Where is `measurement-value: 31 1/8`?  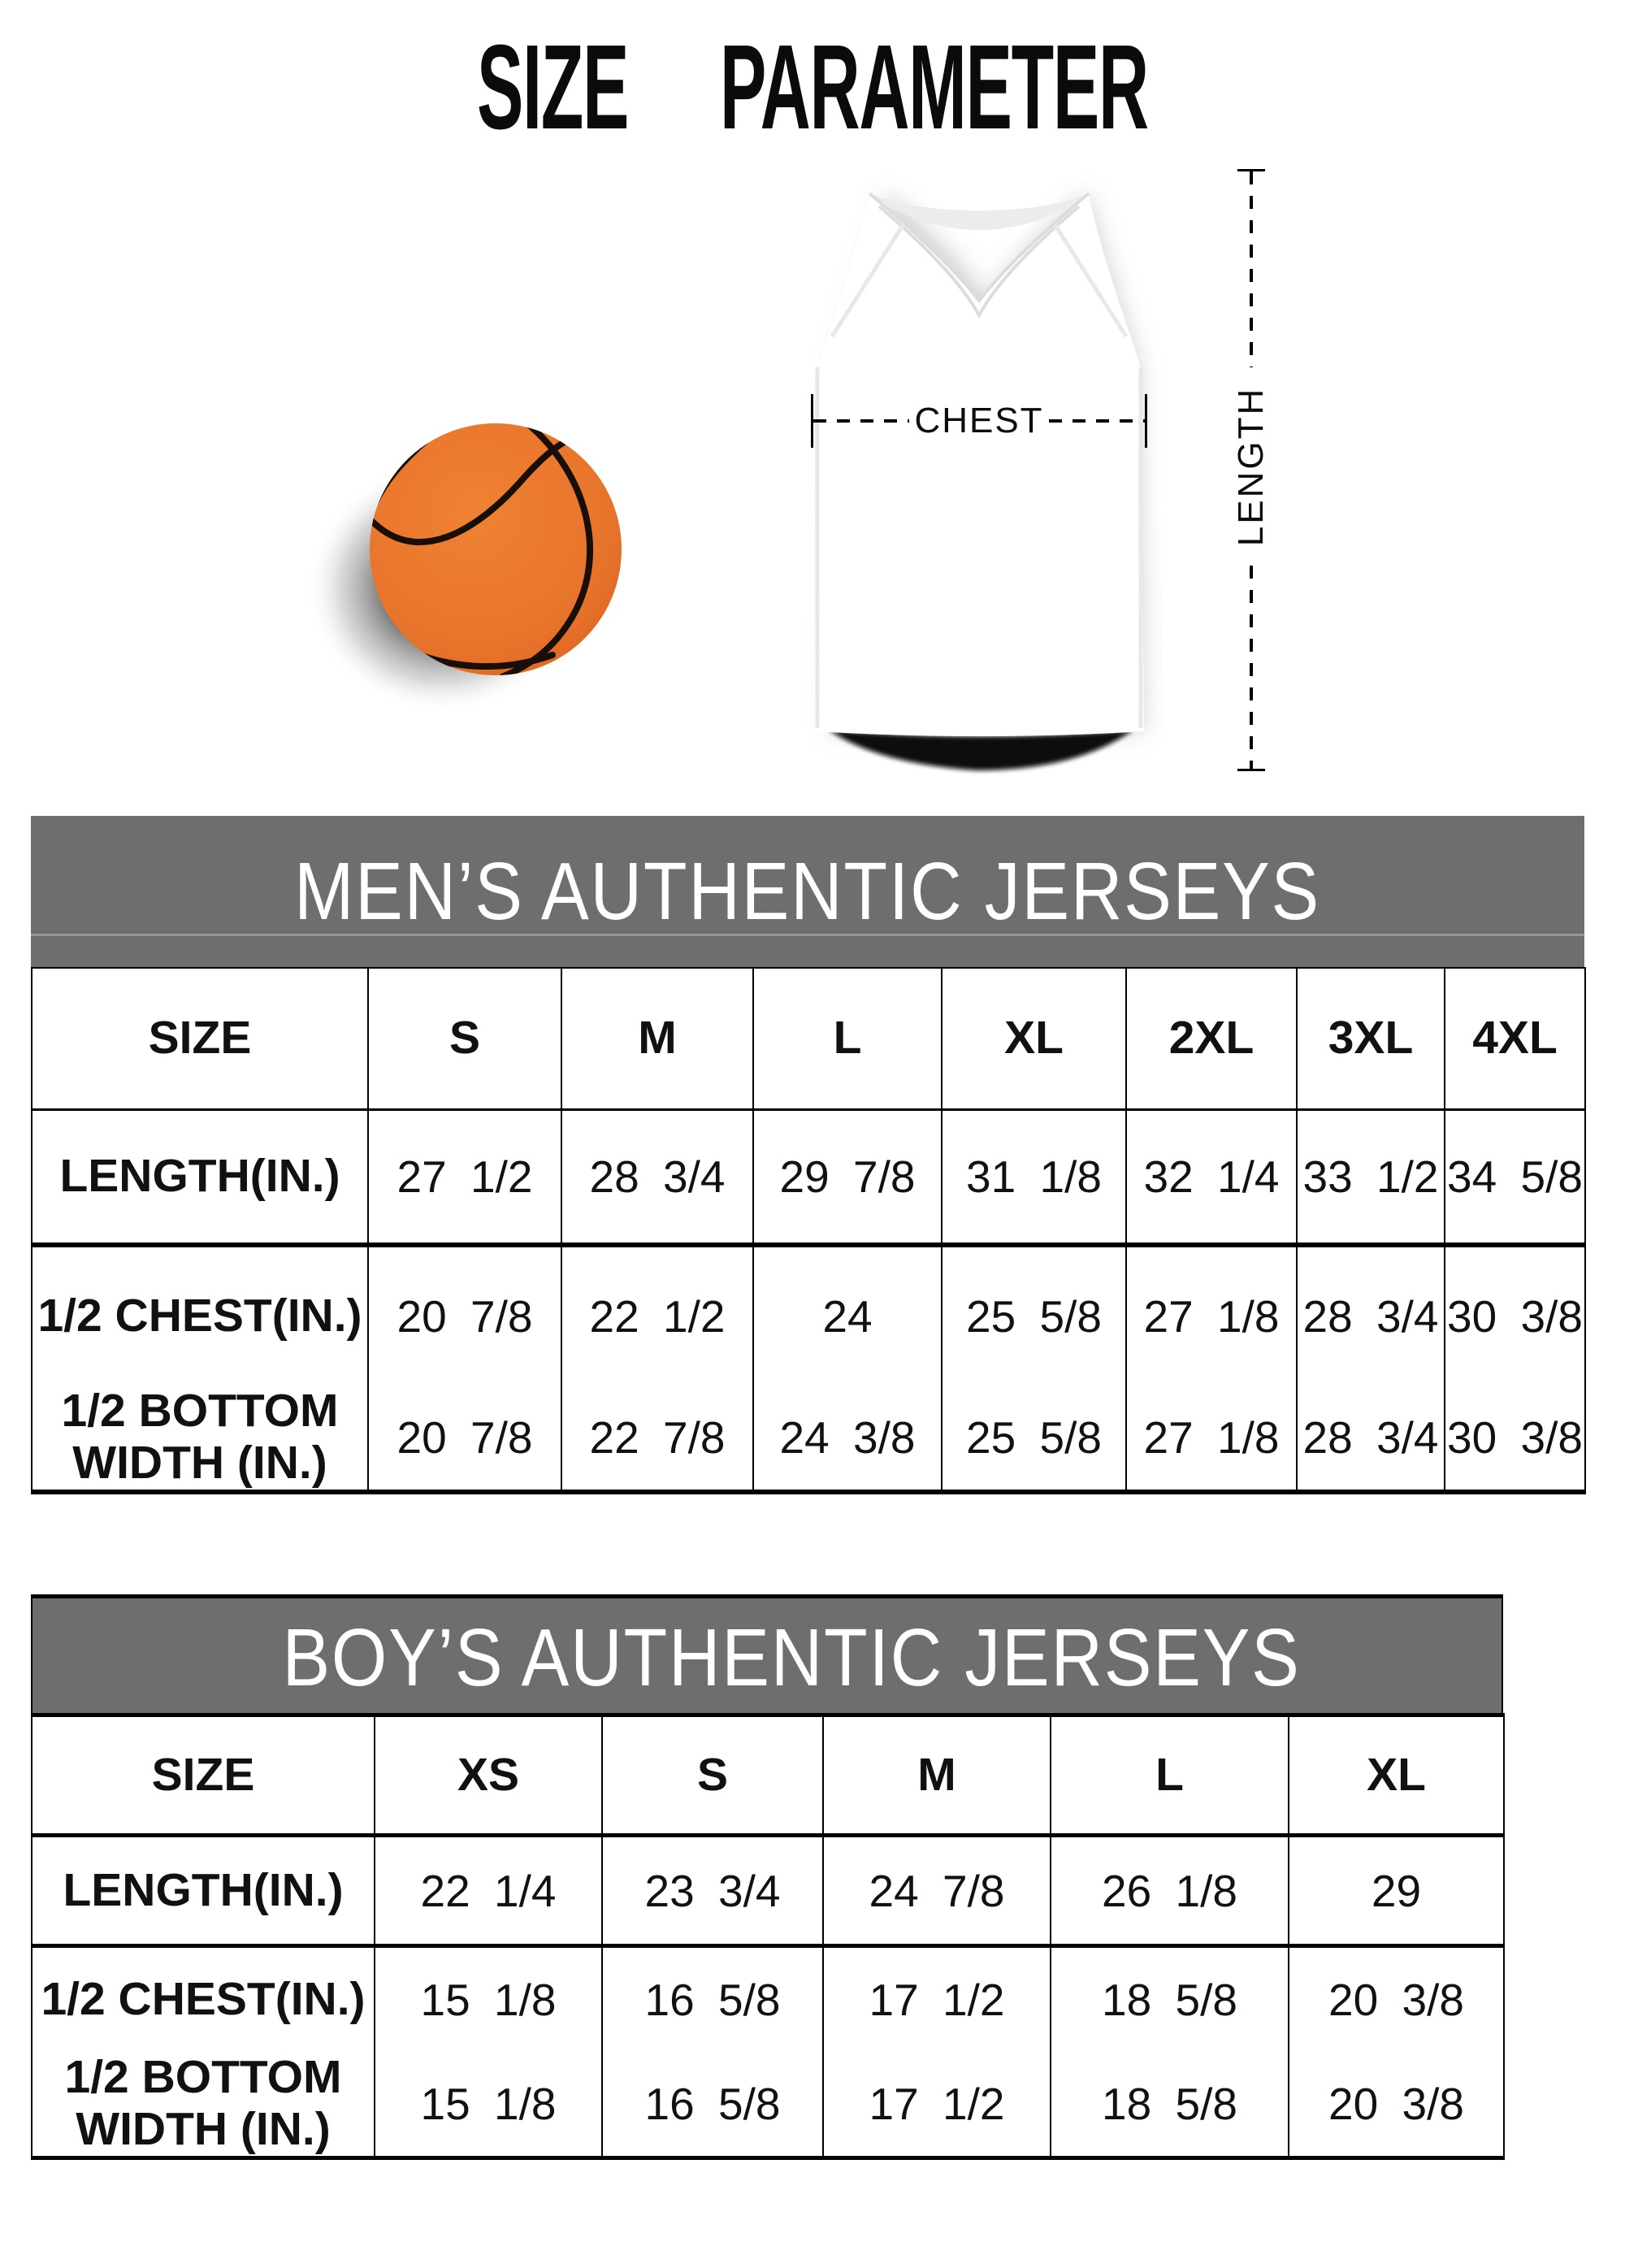 measurement-value: 31 1/8 is located at coordinates (1034, 1178).